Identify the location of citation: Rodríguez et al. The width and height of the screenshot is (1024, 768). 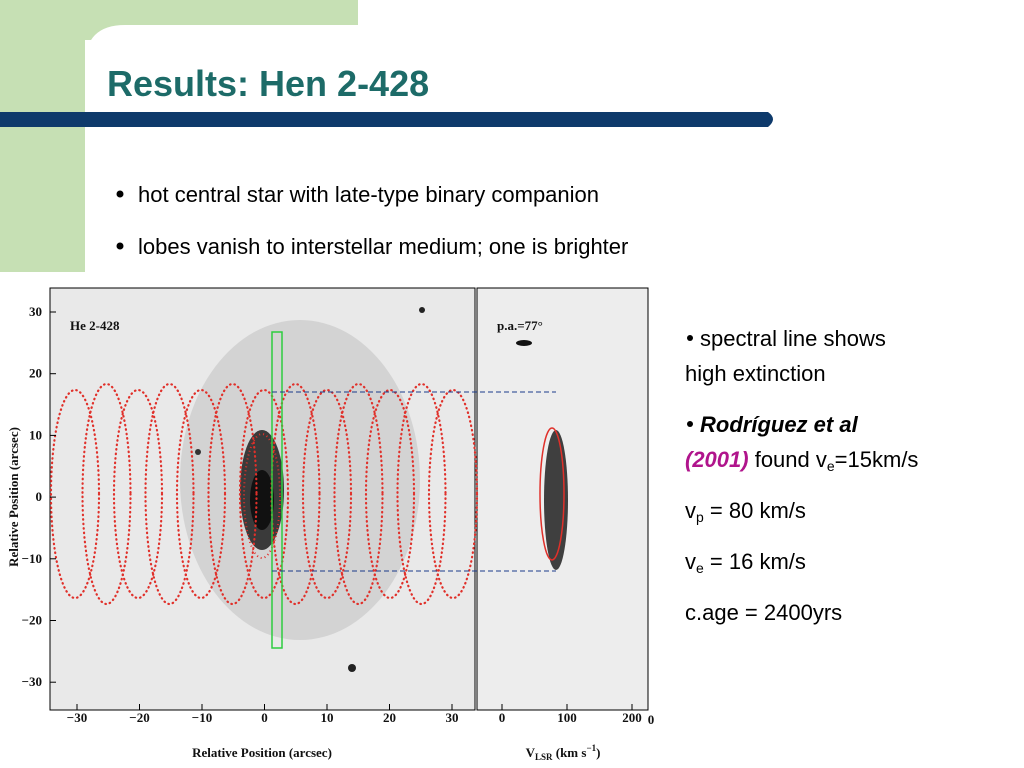
(779, 424).